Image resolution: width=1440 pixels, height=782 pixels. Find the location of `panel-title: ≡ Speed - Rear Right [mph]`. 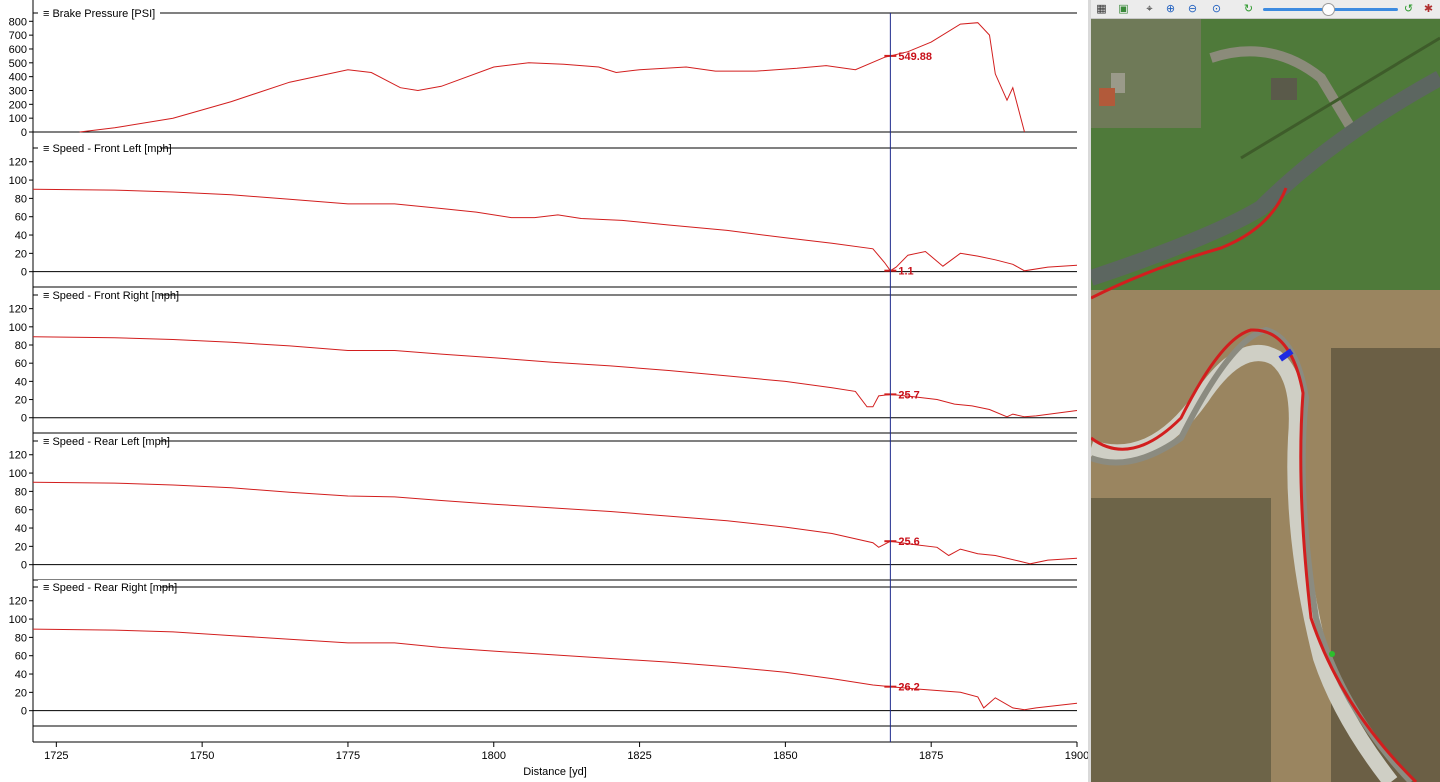

panel-title: ≡ Speed - Rear Right [mph] is located at coordinates (110, 588).